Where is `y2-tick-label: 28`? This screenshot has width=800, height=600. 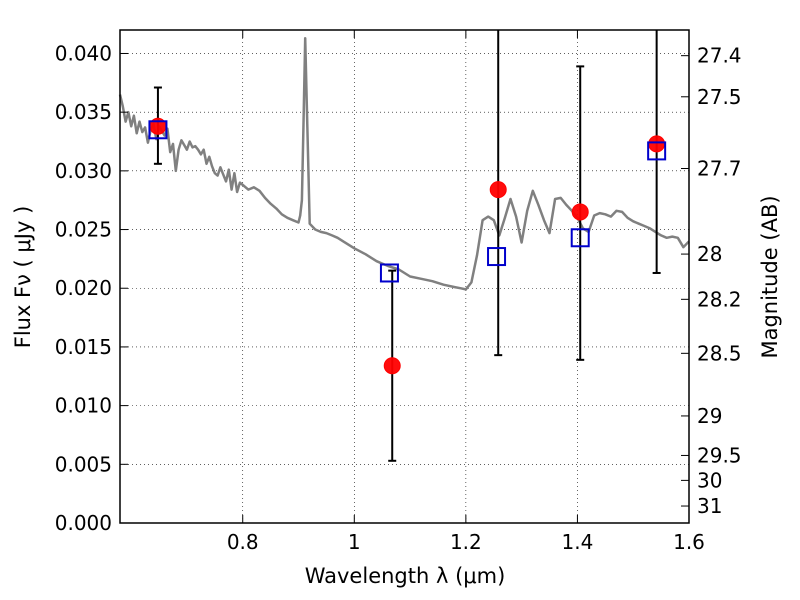
y2-tick-label: 28 is located at coordinates (709, 254).